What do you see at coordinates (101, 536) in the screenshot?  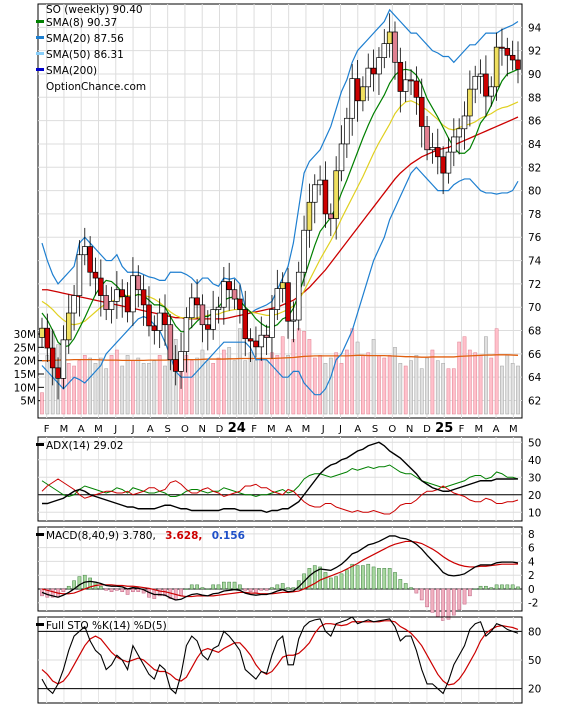 I see `macd-label: MACD(8,40,9) 3.780,` at bounding box center [101, 536].